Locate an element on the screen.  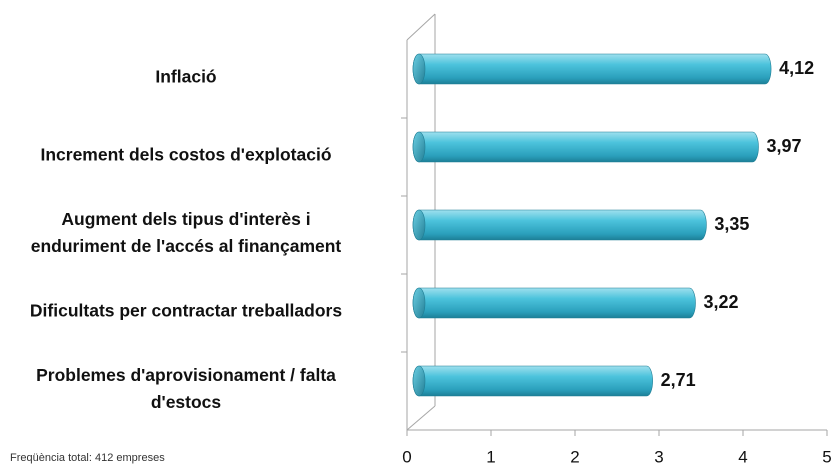
x-tick-label: 3 is located at coordinates (658, 456).